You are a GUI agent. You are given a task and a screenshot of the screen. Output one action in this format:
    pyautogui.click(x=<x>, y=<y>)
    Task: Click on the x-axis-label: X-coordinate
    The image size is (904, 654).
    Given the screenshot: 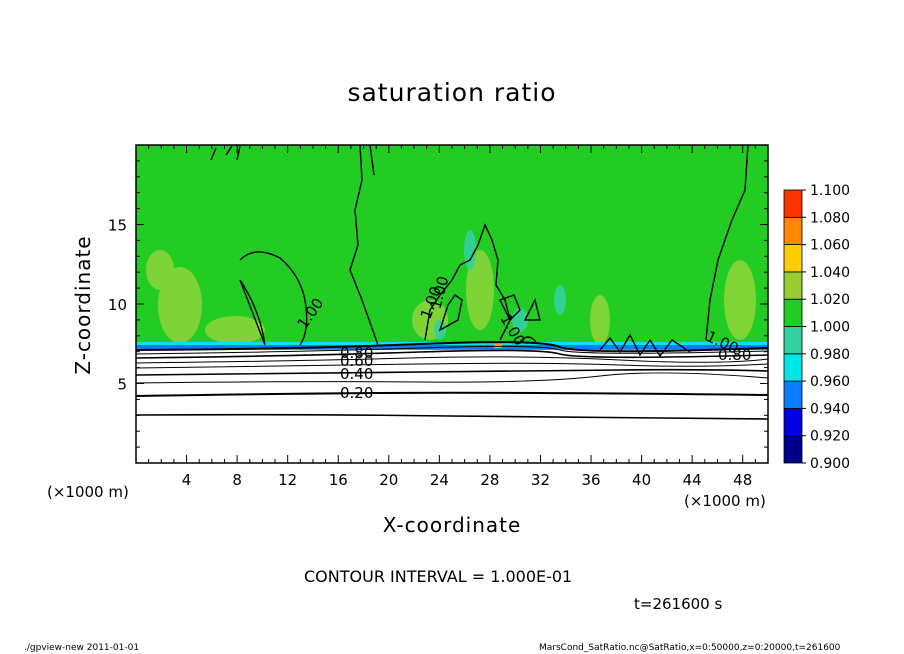 What is the action you would take?
    pyautogui.click(x=452, y=525)
    